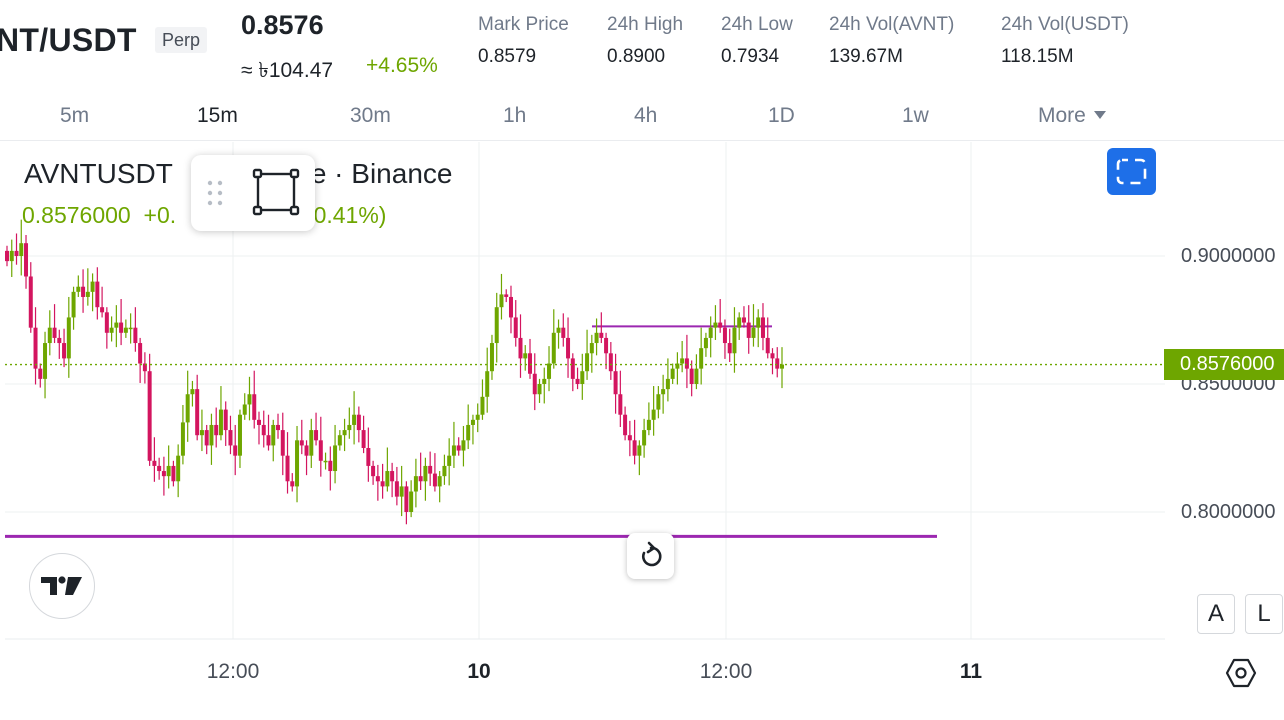  Describe the element at coordinates (1072, 116) in the screenshot. I see `interval-more-dropdown: More` at that location.